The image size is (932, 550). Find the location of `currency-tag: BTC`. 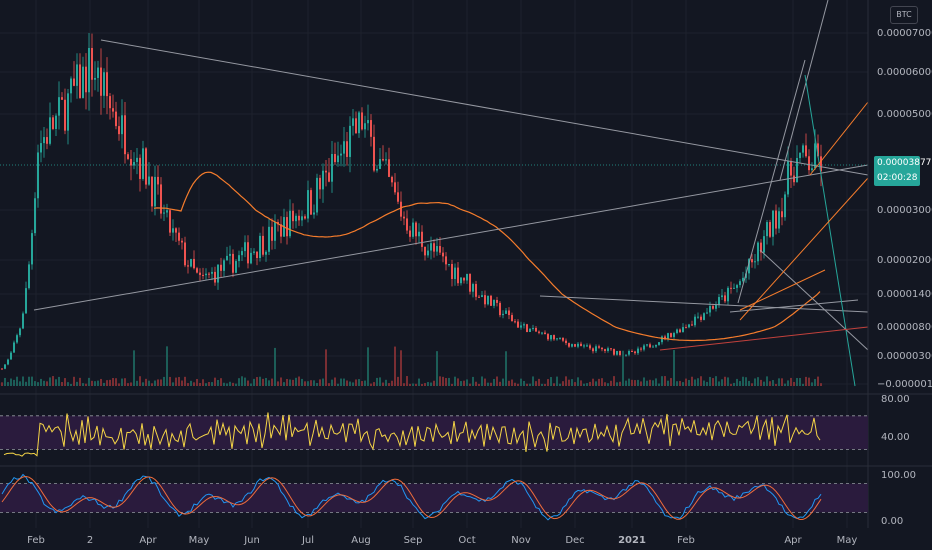

currency-tag: BTC is located at coordinates (904, 15).